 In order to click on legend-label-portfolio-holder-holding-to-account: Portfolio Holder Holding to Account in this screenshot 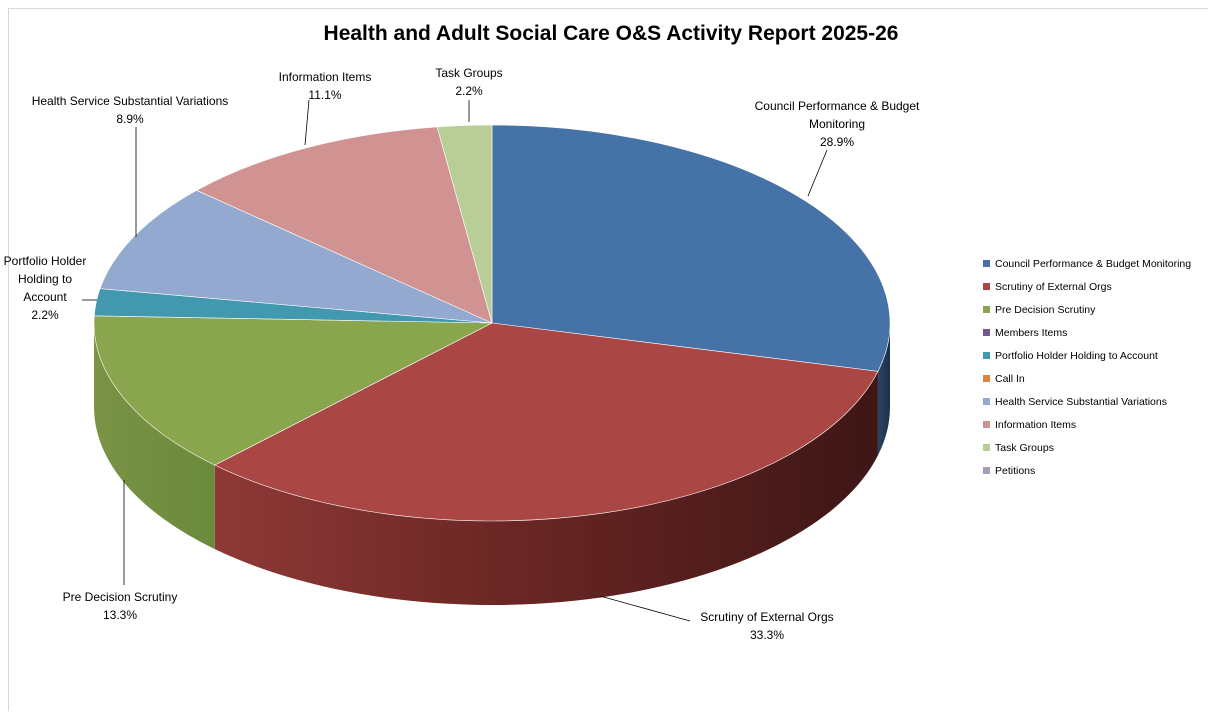, I will do `click(1076, 355)`.